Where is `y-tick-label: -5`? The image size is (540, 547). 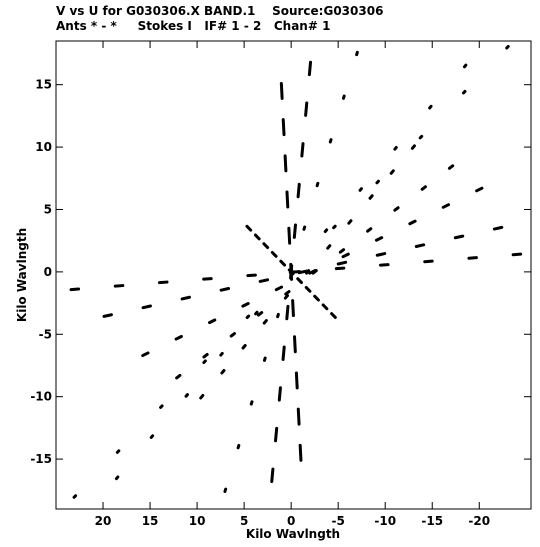
y-tick-label: -5 is located at coordinates (45, 334).